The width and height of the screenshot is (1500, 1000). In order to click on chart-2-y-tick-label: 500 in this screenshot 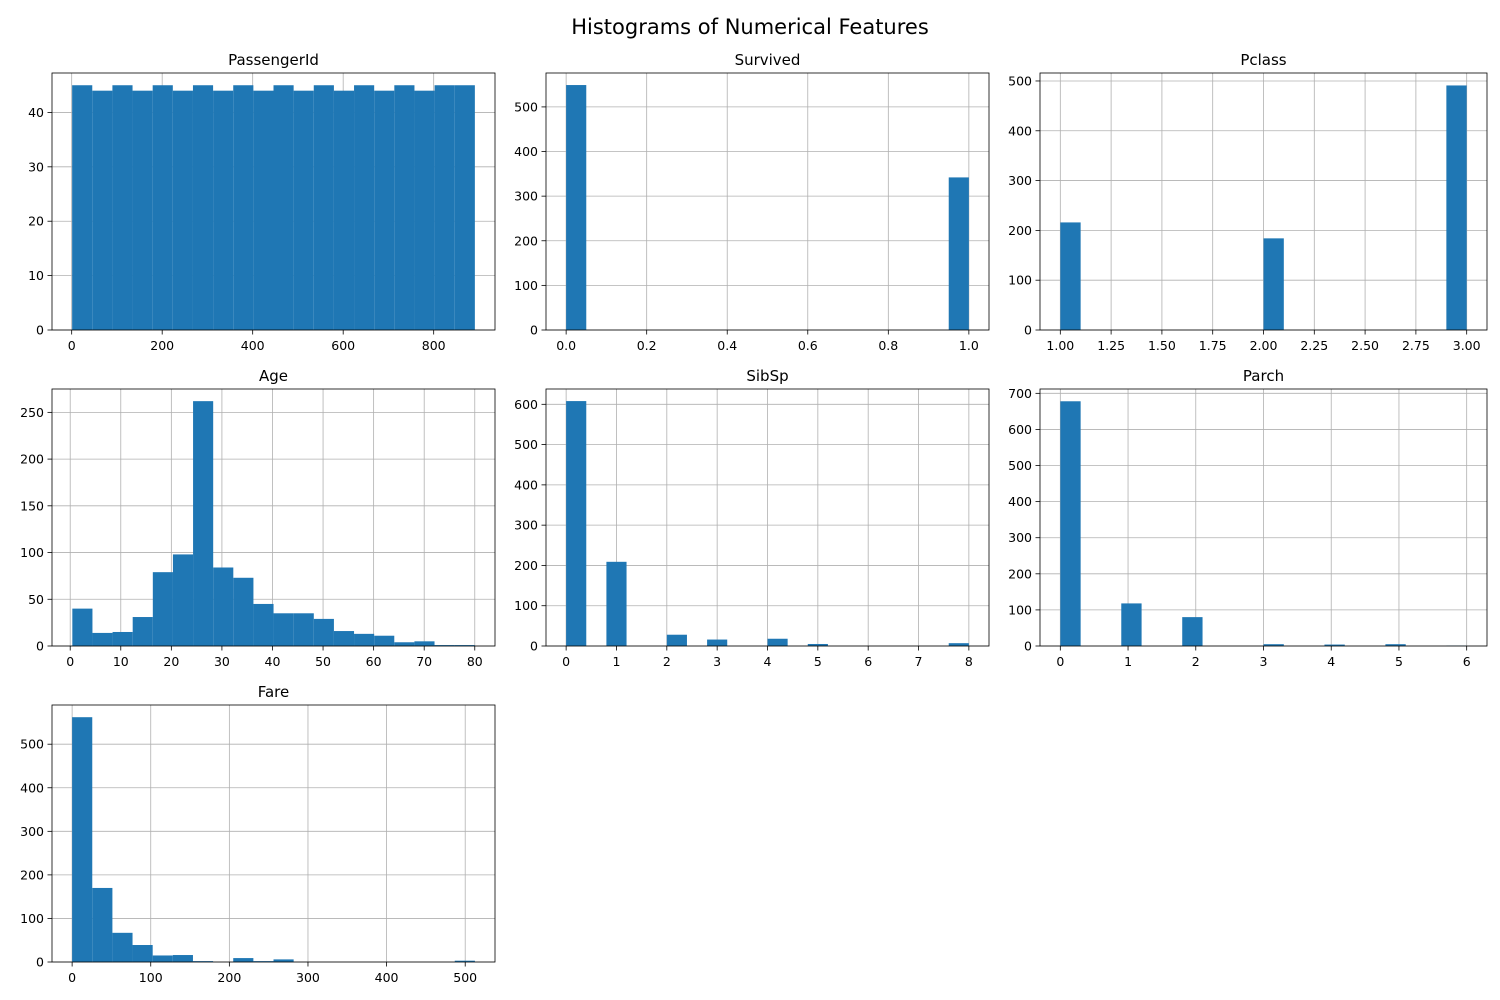, I will do `click(526, 106)`.